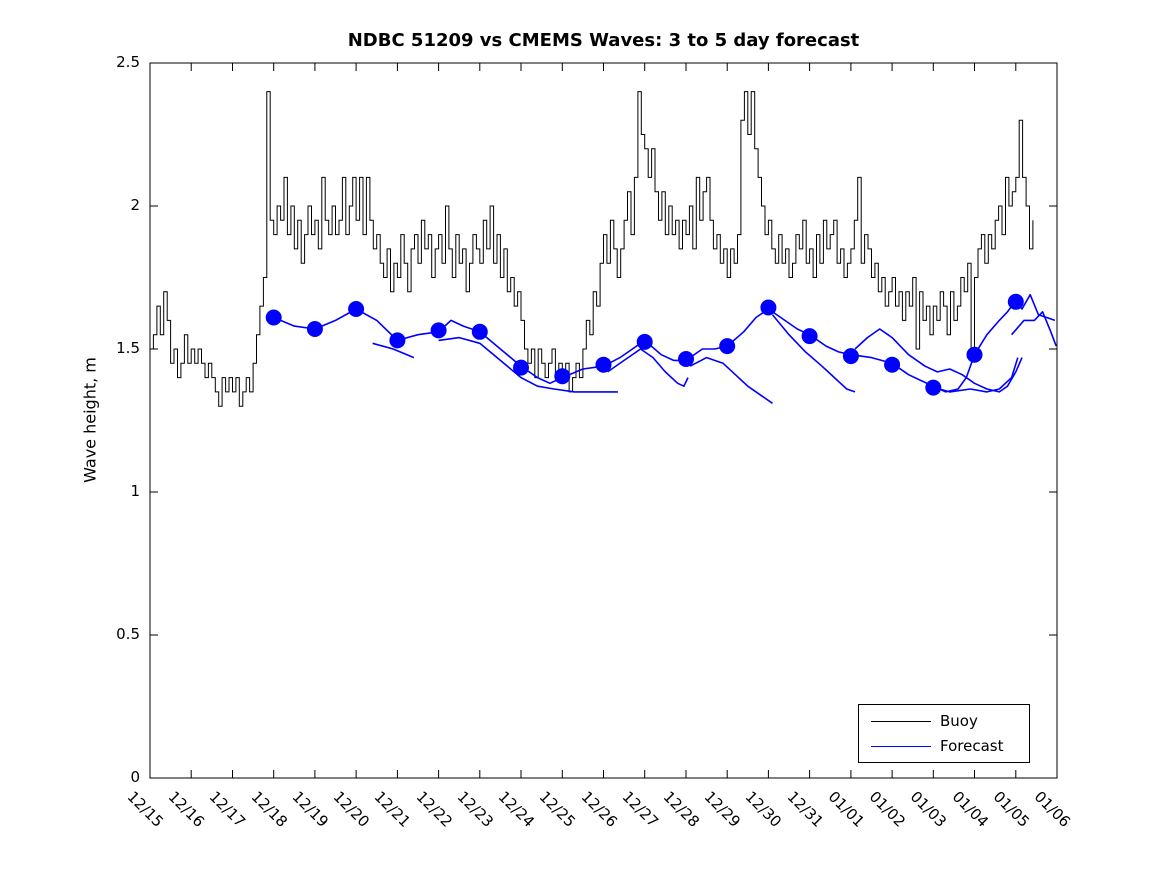 This screenshot has height=875, width=1167. I want to click on legend-label-forecast: Forecast, so click(972, 746).